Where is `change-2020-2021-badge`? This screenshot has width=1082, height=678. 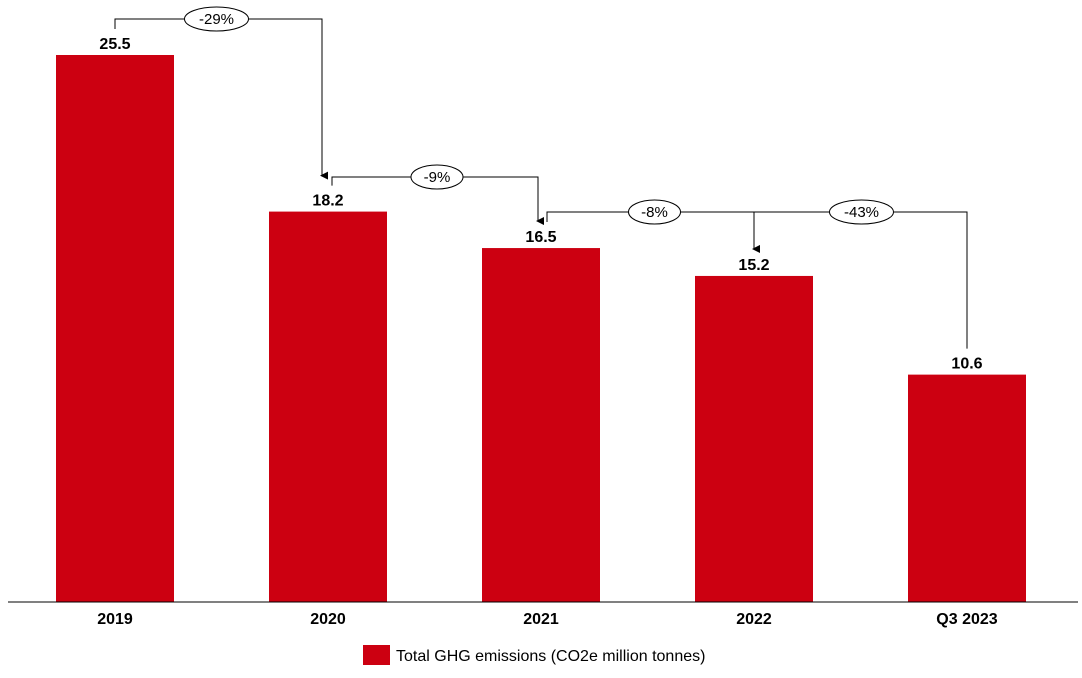
change-2020-2021-badge is located at coordinates (437, 177).